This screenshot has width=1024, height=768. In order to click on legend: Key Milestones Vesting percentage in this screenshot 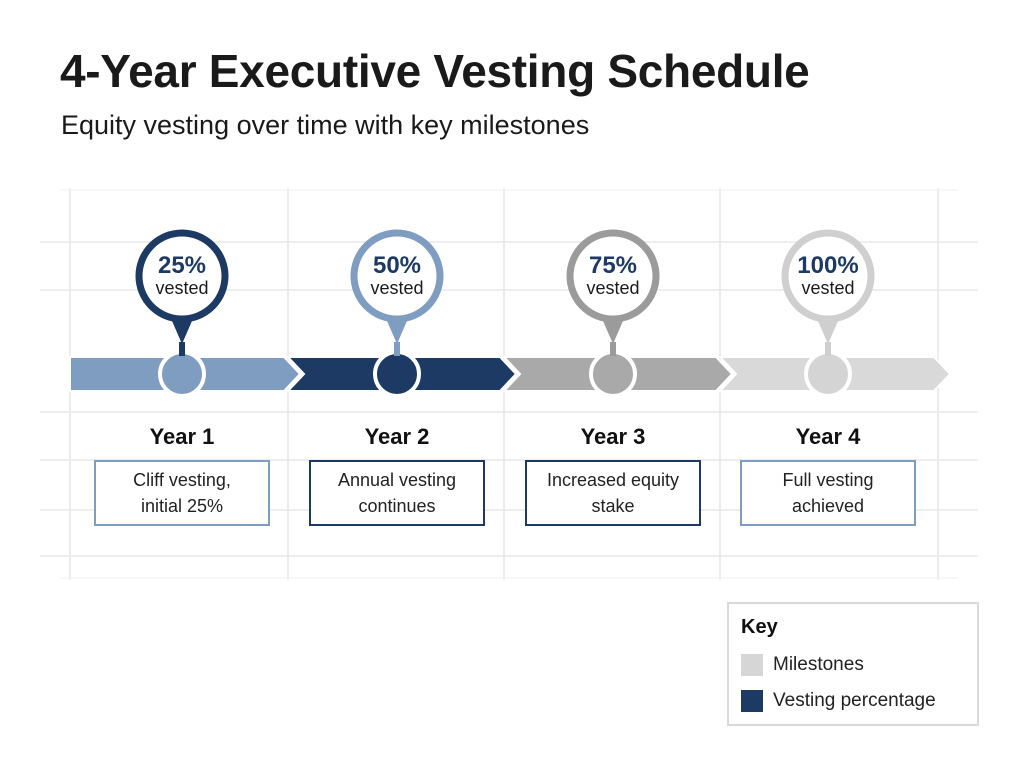, I will do `click(853, 664)`.